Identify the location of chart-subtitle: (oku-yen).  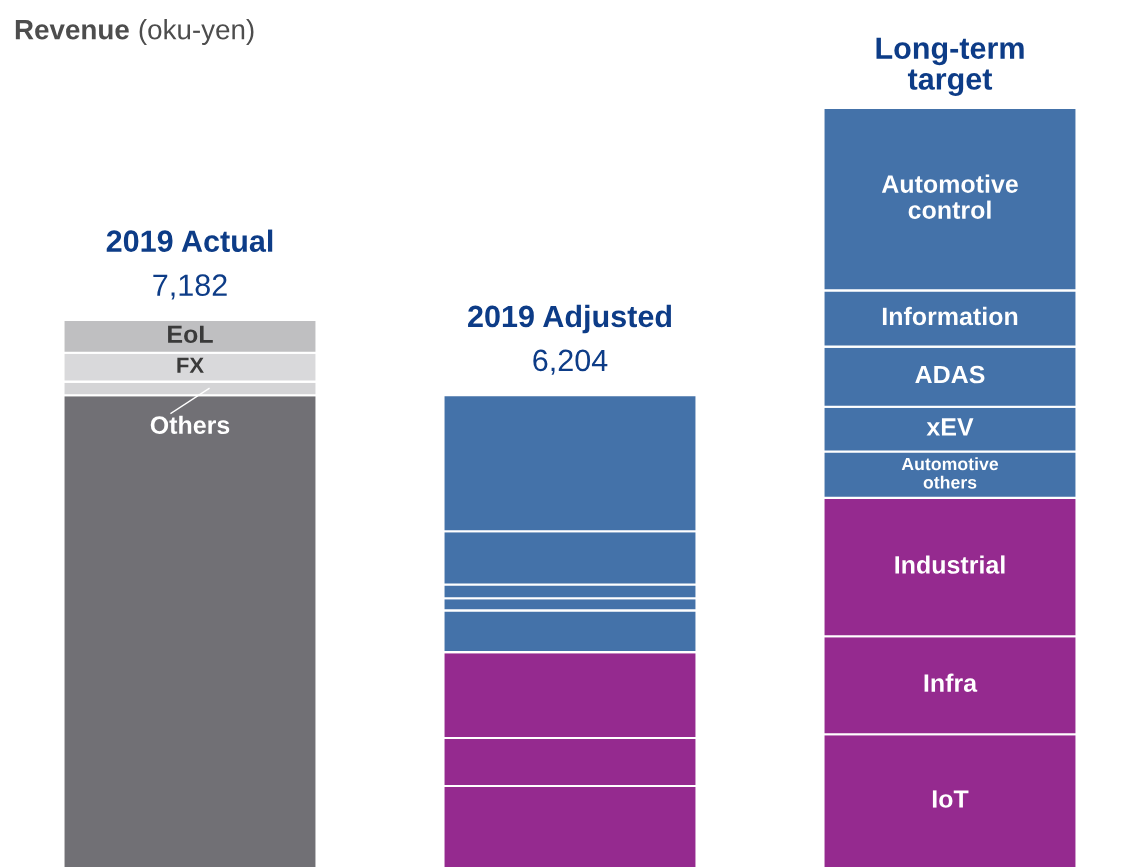
(196, 32).